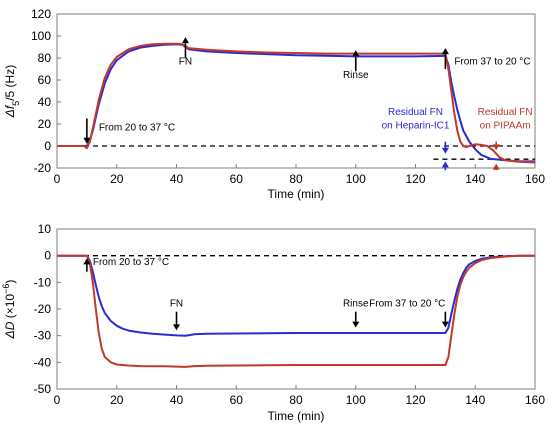 The height and width of the screenshot is (433, 550). Describe the element at coordinates (43, 282) in the screenshot. I see `y-tick-label: -10` at that location.